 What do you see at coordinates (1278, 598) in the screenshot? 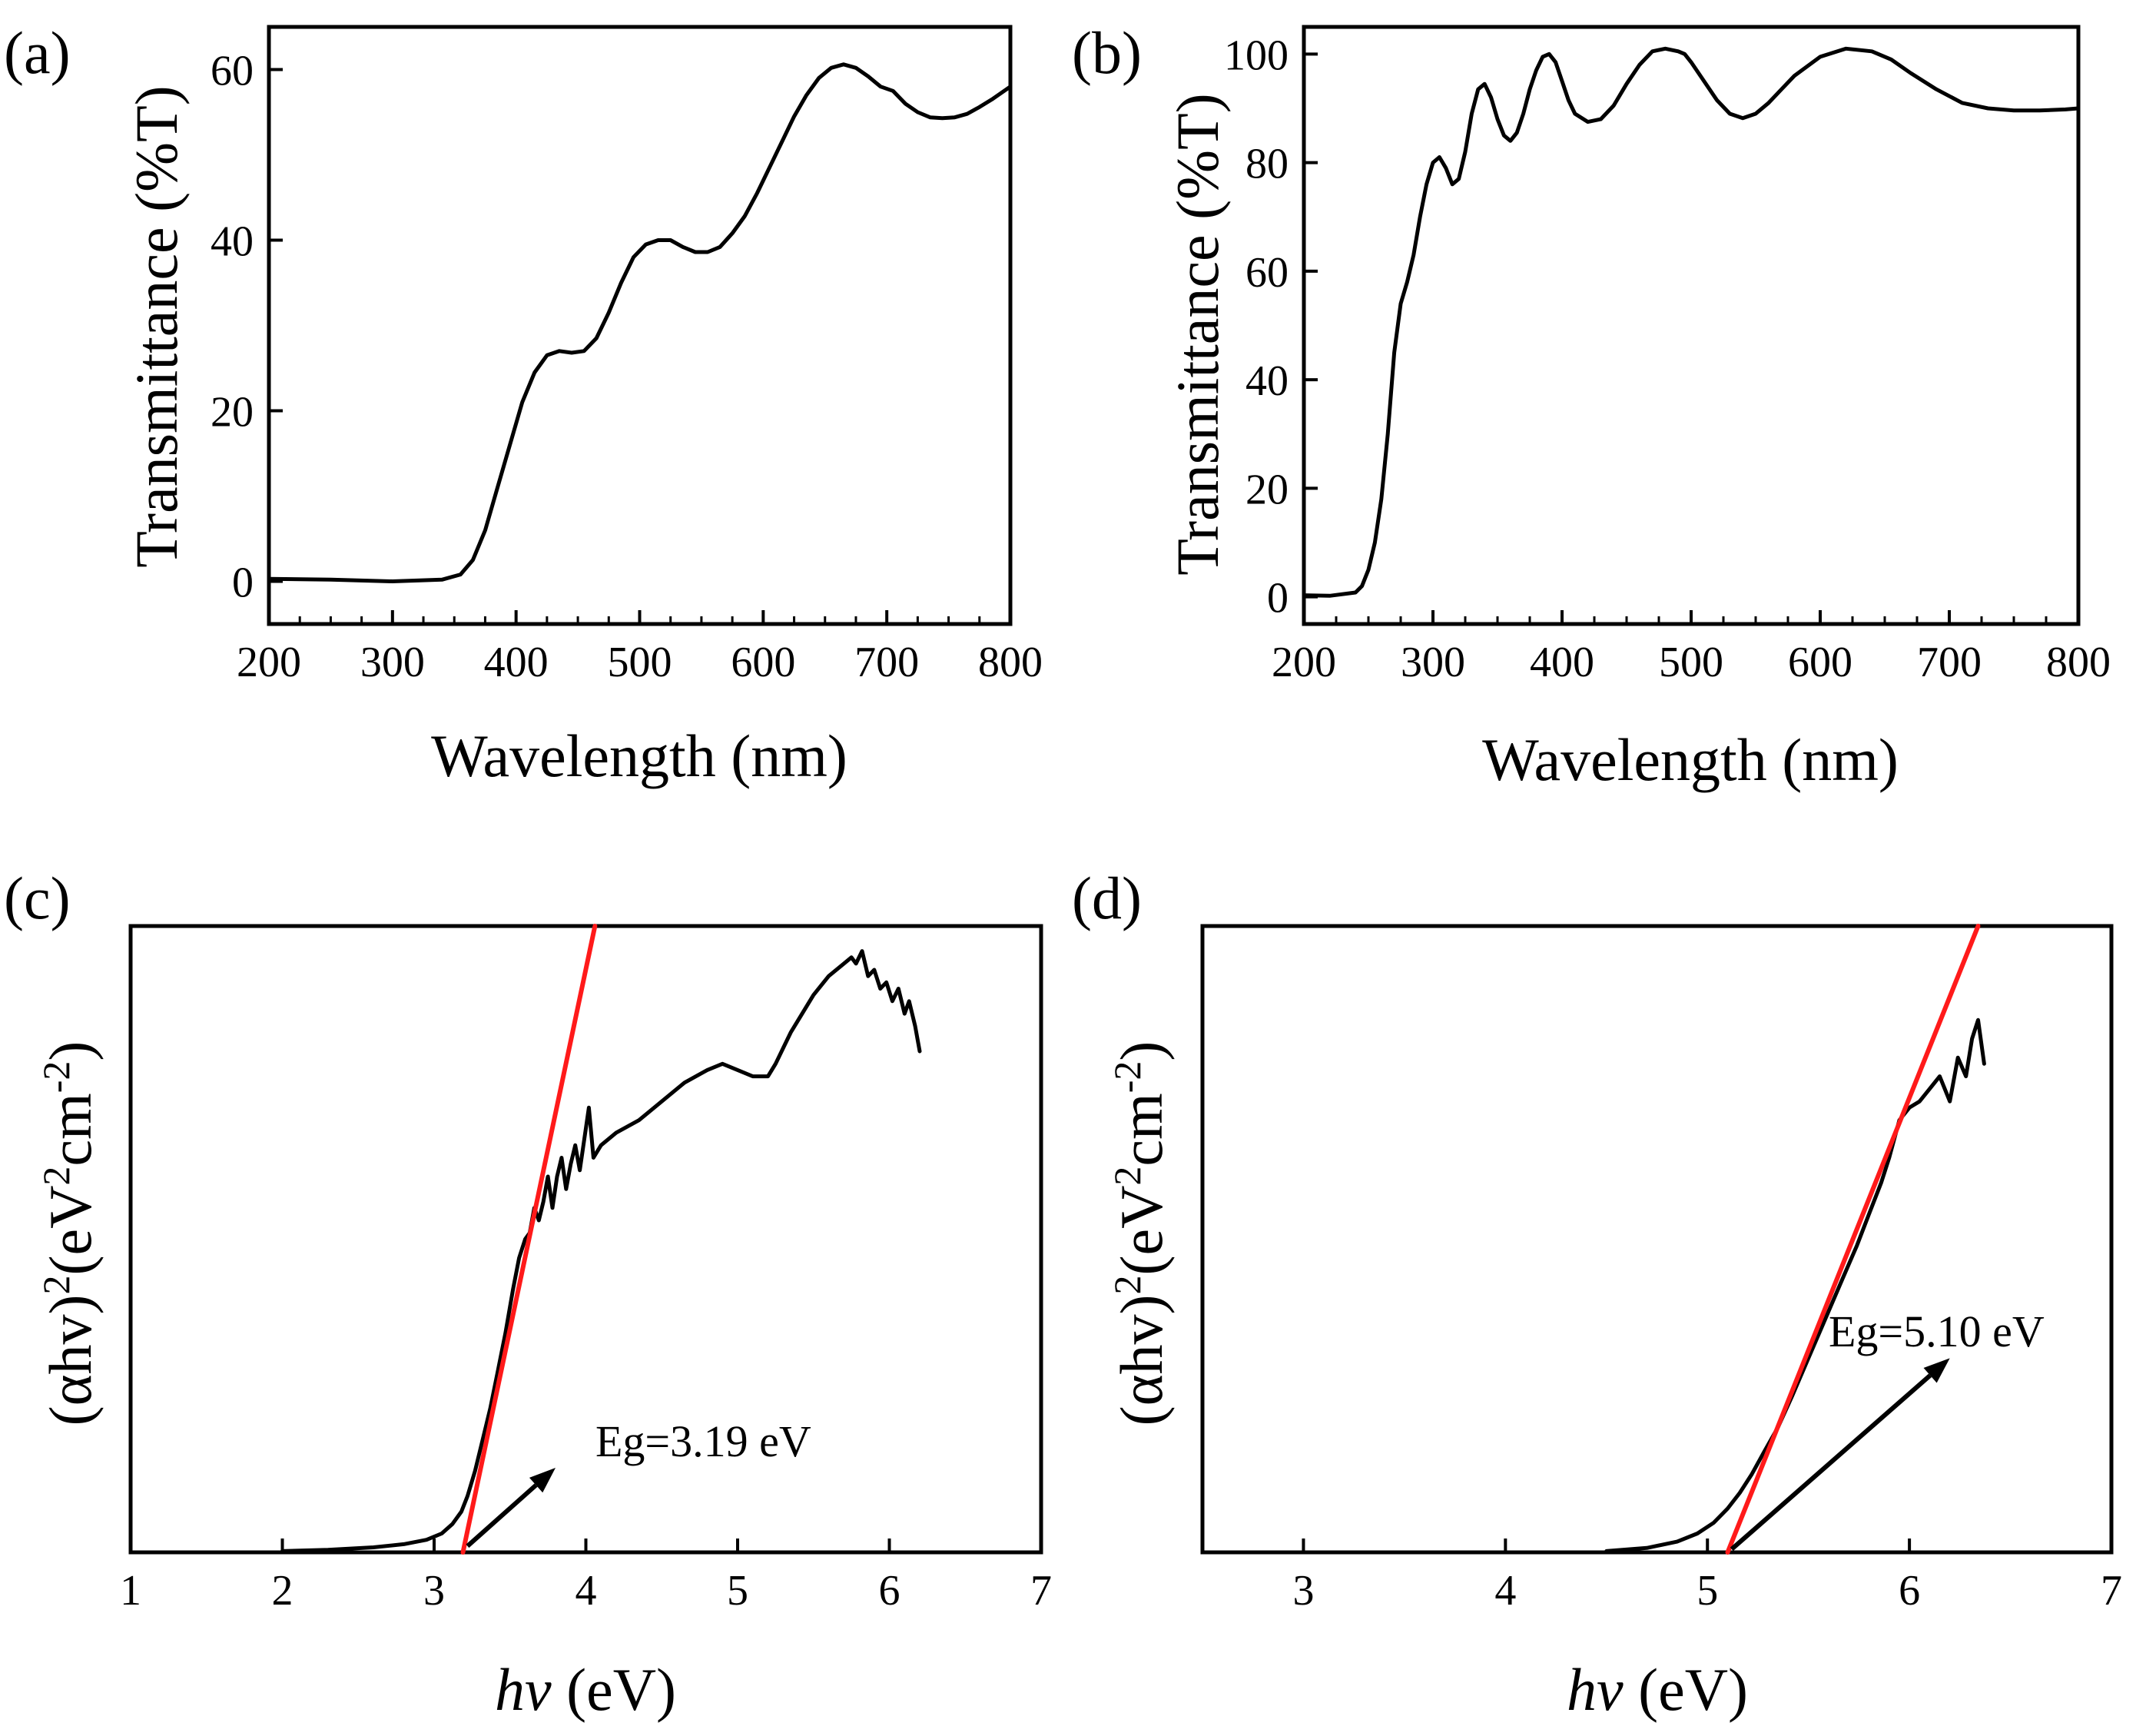
I see `panel-b-y-tick-label: 0` at bounding box center [1278, 598].